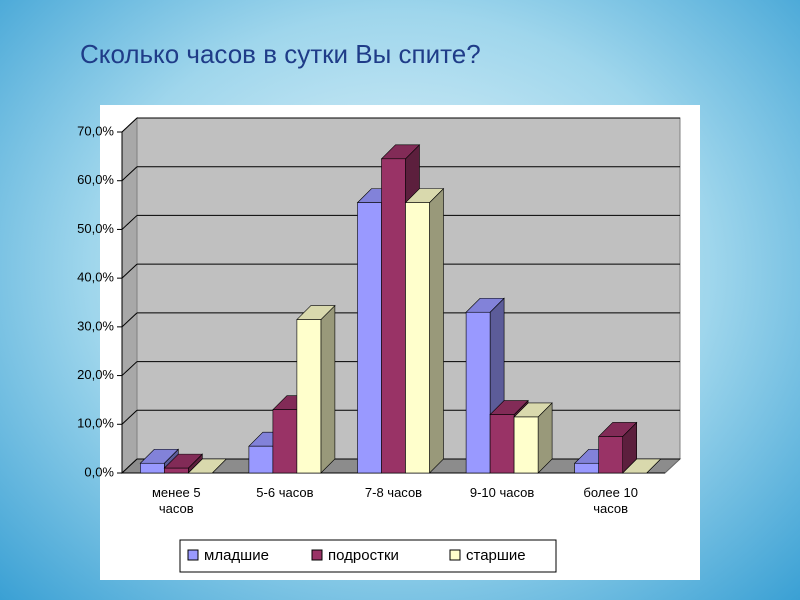 This screenshot has width=800, height=600. Describe the element at coordinates (496, 555) in the screenshot. I see `legend-label: старшие` at that location.